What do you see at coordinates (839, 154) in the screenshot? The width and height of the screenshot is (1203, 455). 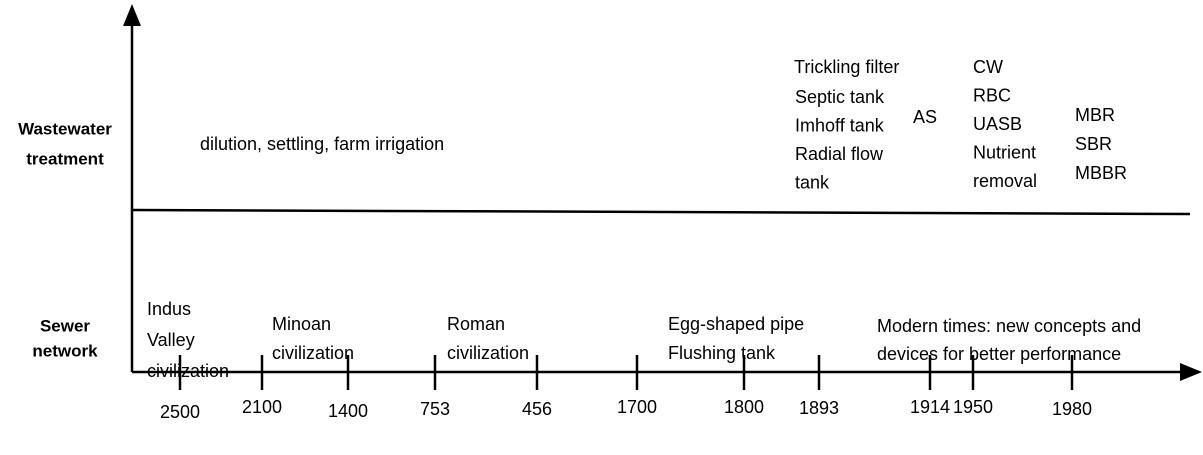 I see `treatment-item: Radial flow` at bounding box center [839, 154].